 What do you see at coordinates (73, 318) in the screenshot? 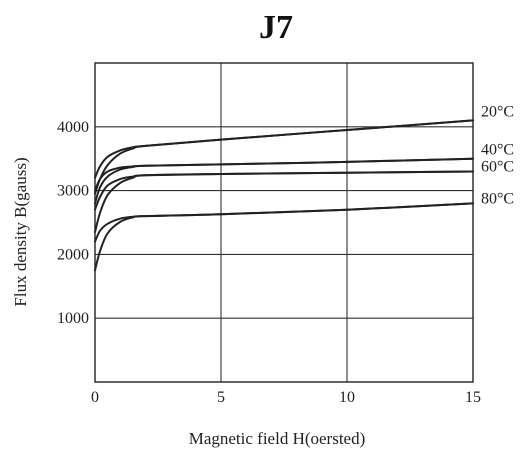
I see `y-tick-label: 1000` at bounding box center [73, 318].